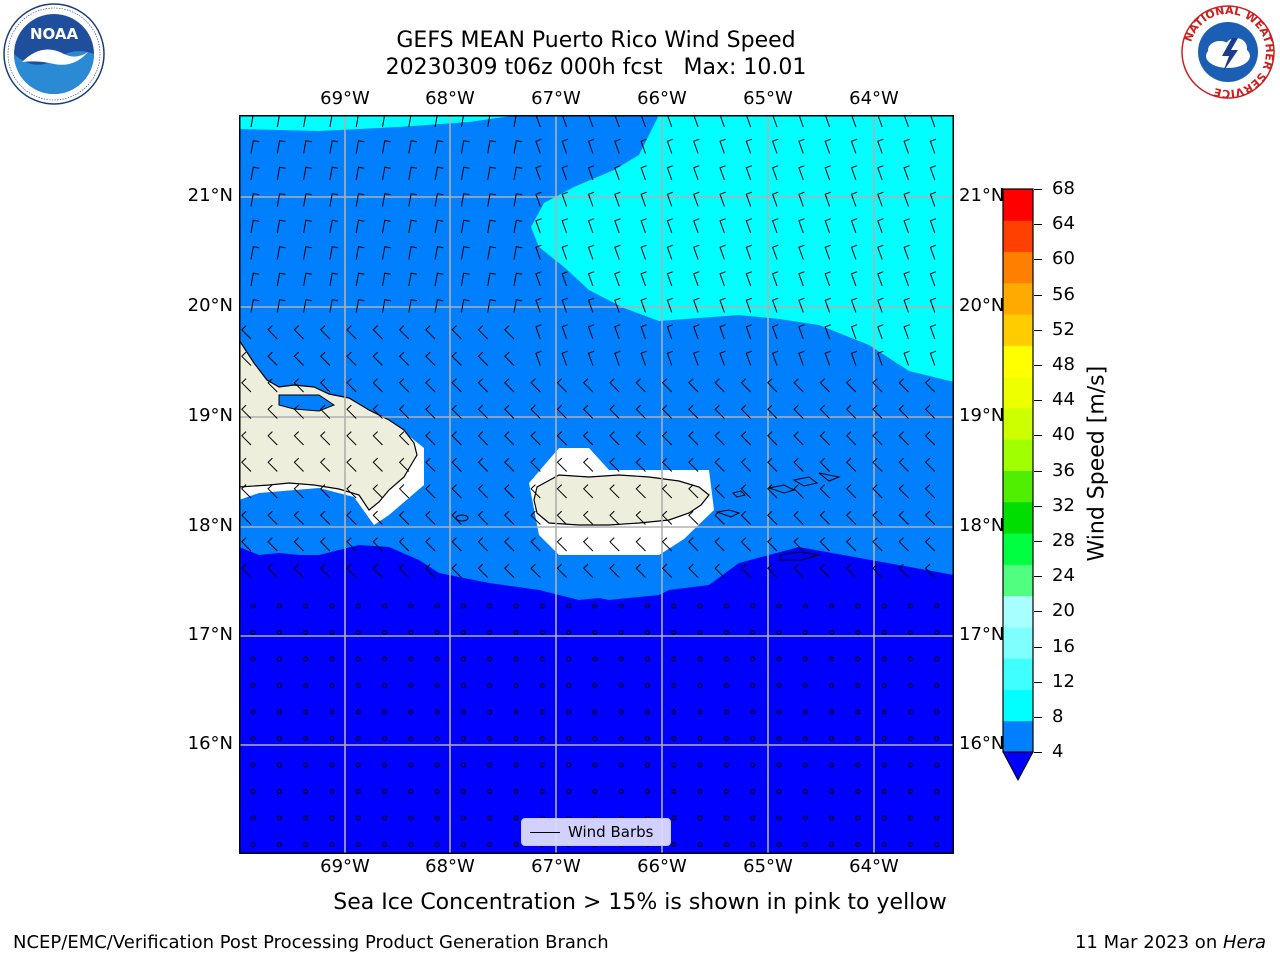 Image resolution: width=1280 pixels, height=960 pixels. Describe the element at coordinates (1063, 505) in the screenshot. I see `colorbar-tick-label: 32` at that location.